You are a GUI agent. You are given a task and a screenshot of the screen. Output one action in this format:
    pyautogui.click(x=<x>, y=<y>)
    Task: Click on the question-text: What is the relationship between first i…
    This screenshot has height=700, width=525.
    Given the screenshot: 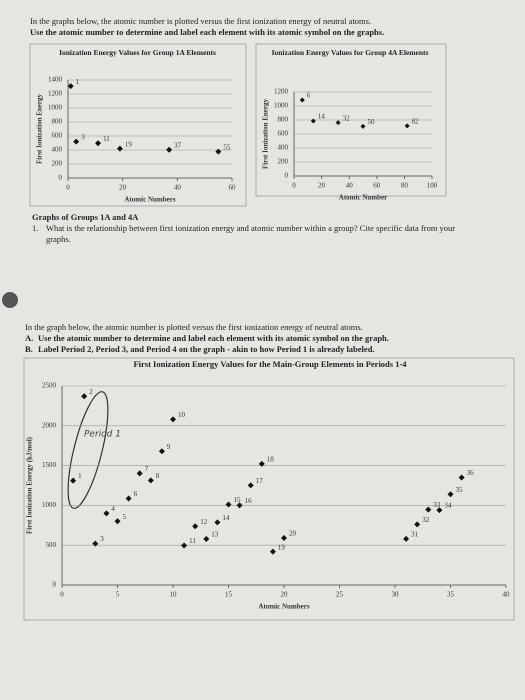 What is the action you would take?
    pyautogui.click(x=251, y=233)
    